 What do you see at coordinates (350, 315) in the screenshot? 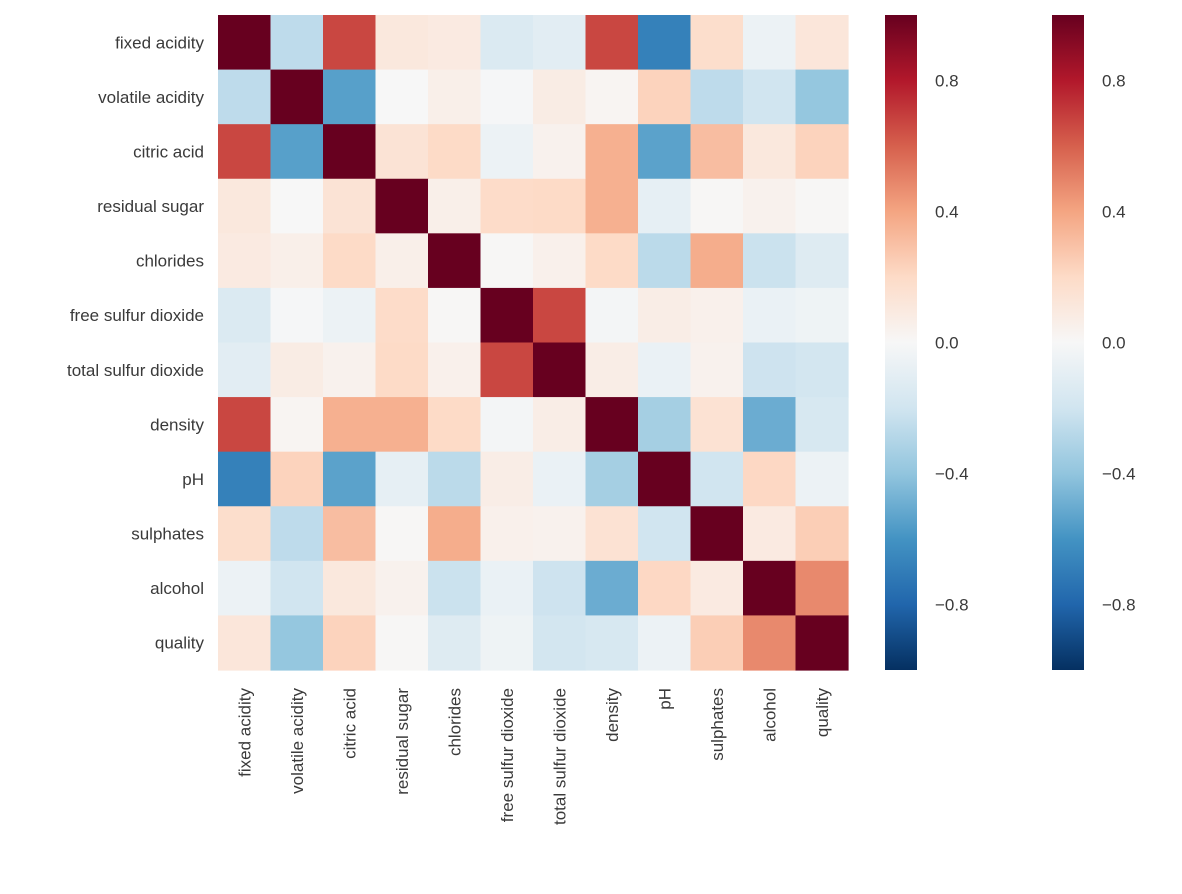
I see `heatmap-cell-free-sulfur-dioxide-x-citric-acid` at bounding box center [350, 315].